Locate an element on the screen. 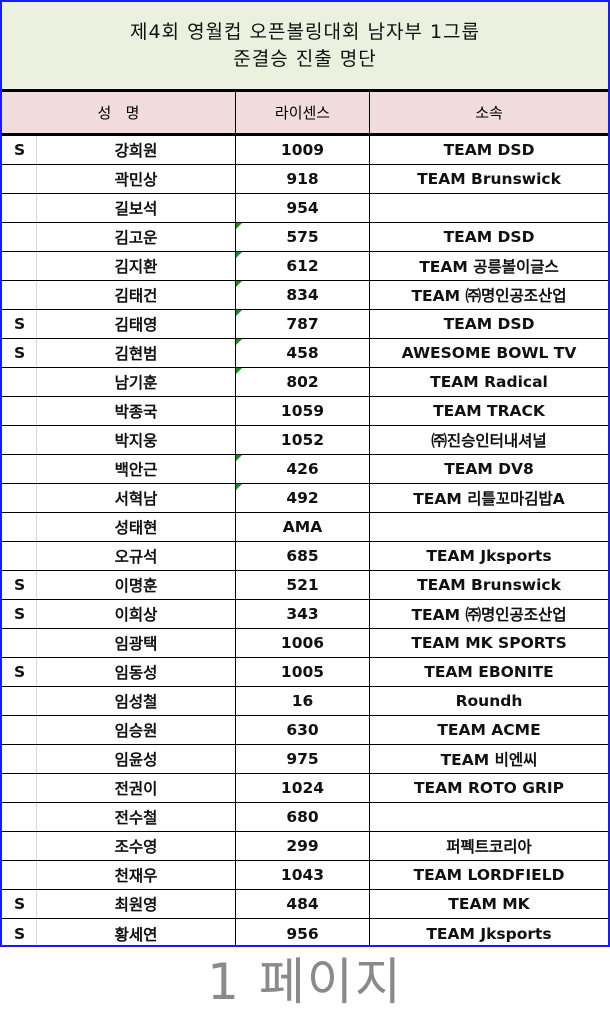  license-cell: 492 is located at coordinates (303, 498).